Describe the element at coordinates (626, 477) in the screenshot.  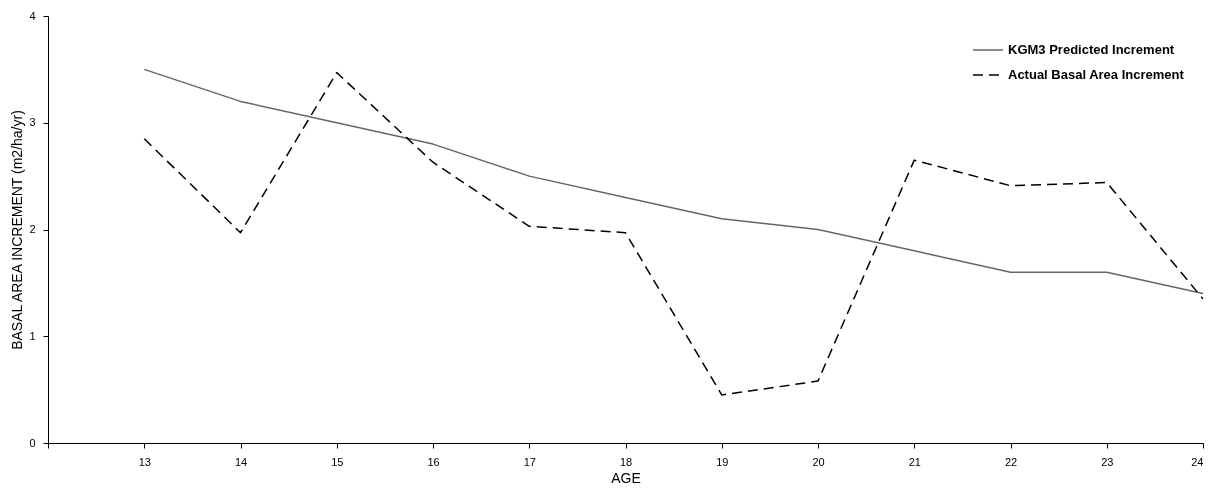
I see `x-axis-title: AGE` at that location.